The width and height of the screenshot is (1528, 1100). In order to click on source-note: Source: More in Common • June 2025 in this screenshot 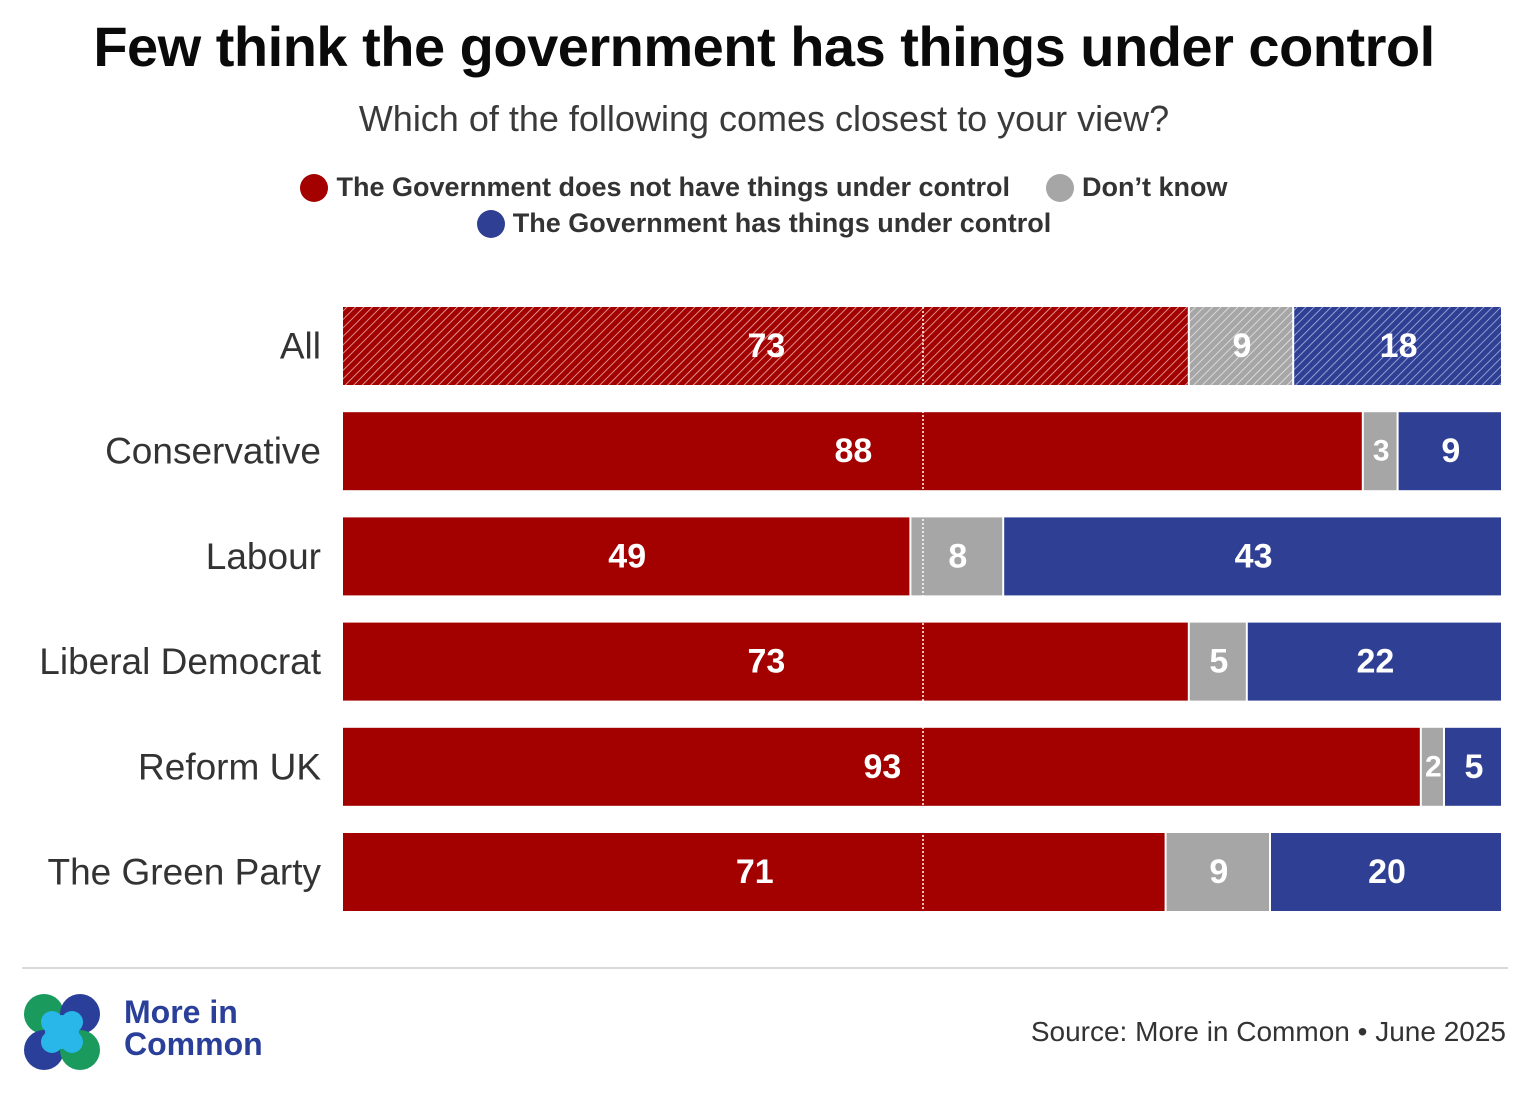, I will do `click(1268, 1031)`.